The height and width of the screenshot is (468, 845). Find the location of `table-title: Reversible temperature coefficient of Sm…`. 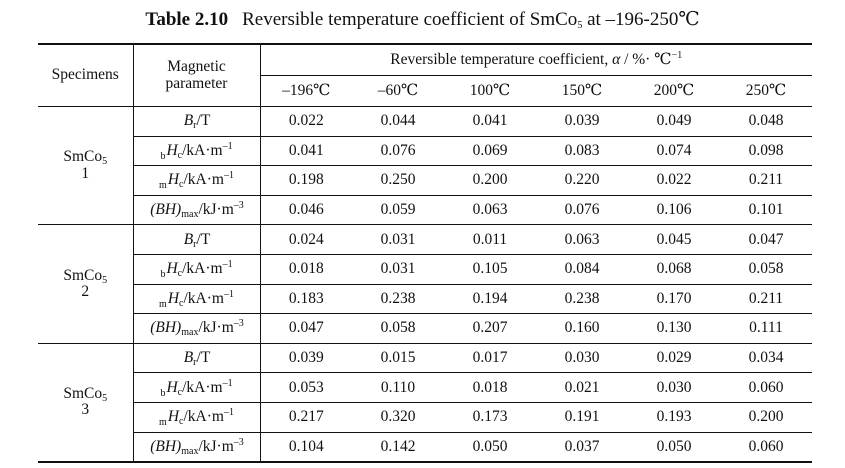

table-title: Reversible temperature coefficient of Sm… is located at coordinates (471, 20).